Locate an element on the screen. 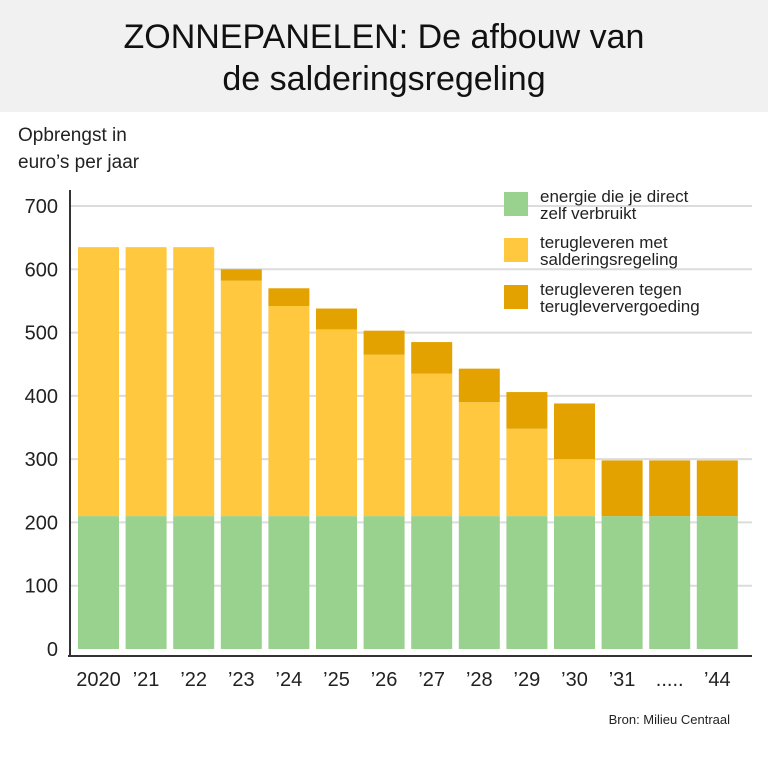 The image size is (768, 761). y-tick-label: 300 is located at coordinates (41, 460).